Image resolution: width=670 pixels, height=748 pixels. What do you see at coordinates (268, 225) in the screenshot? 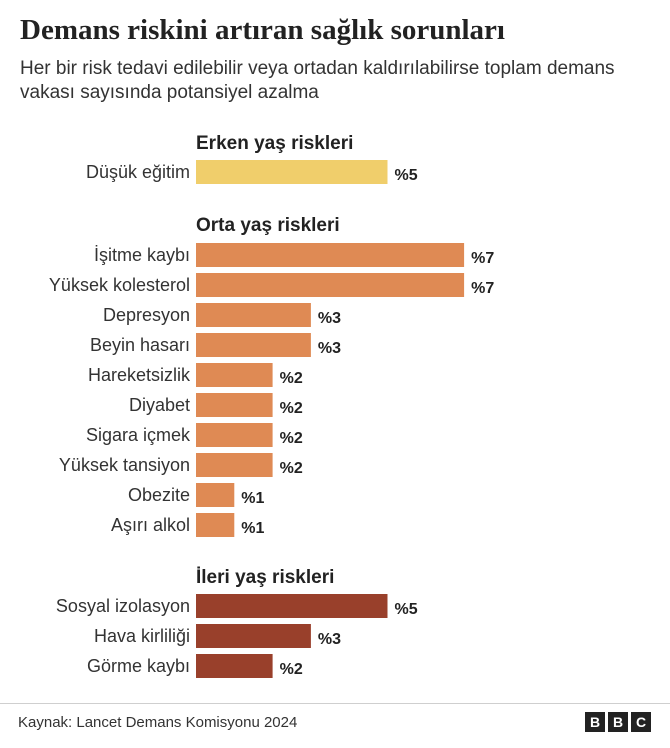
I see `group-heading: Orta yaş riskleri` at bounding box center [268, 225].